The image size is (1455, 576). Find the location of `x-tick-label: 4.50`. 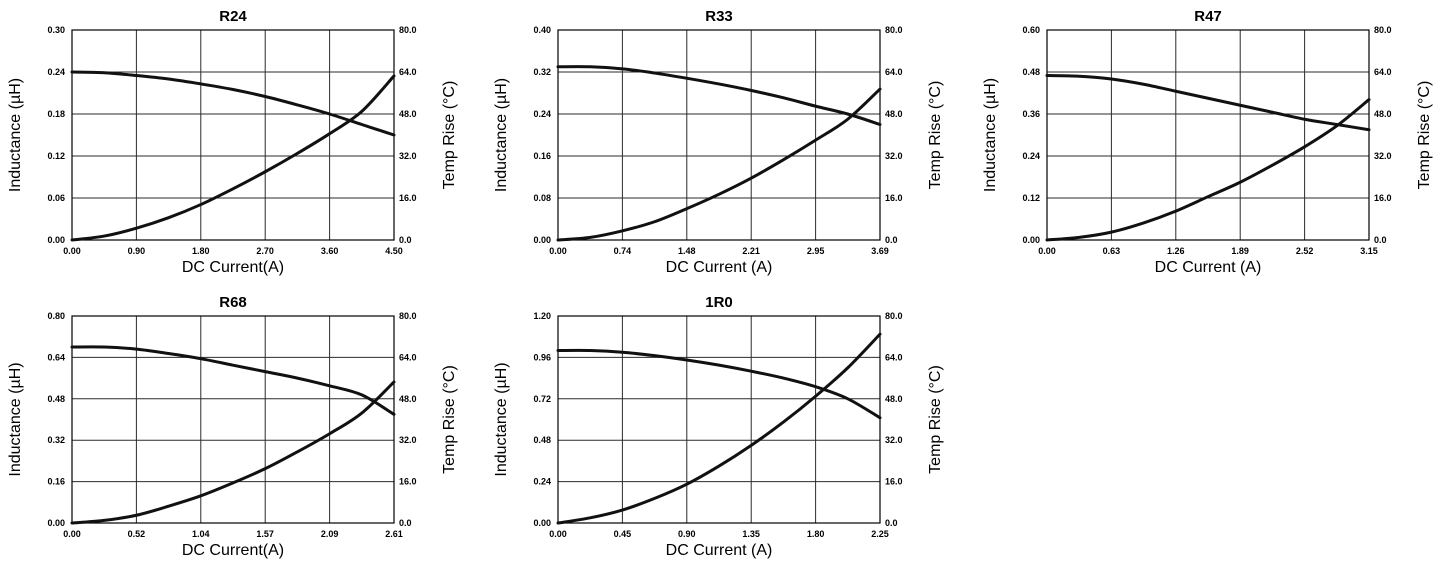

x-tick-label: 4.50 is located at coordinates (394, 251).